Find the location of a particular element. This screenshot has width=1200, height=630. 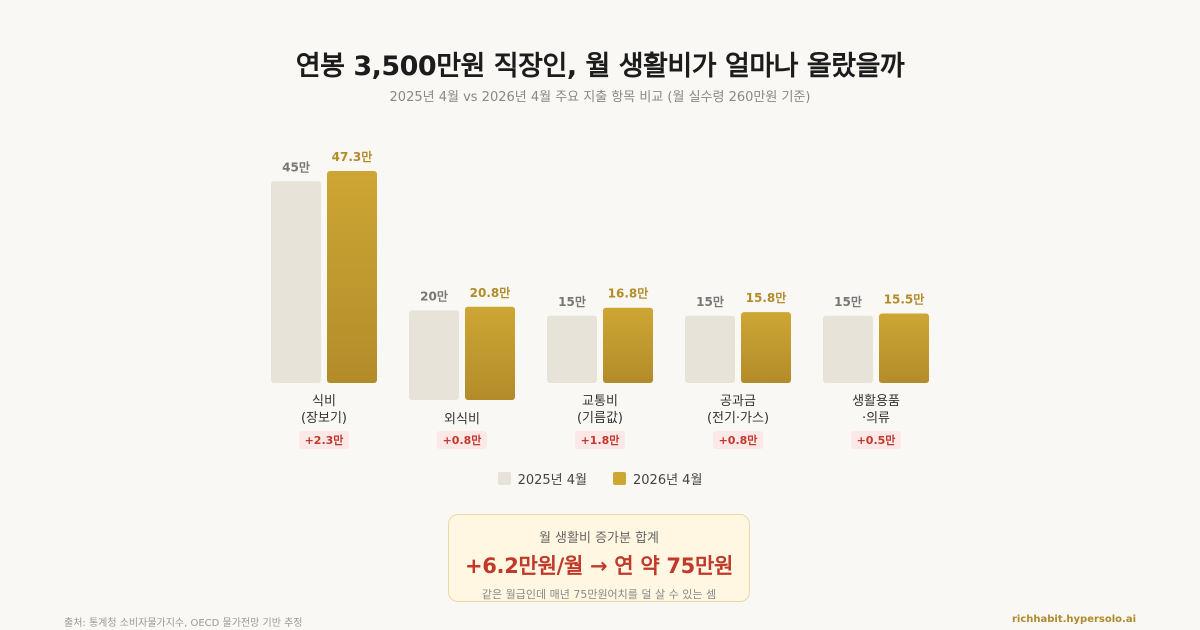

delta-label-4: +0.5만 is located at coordinates (876, 440).